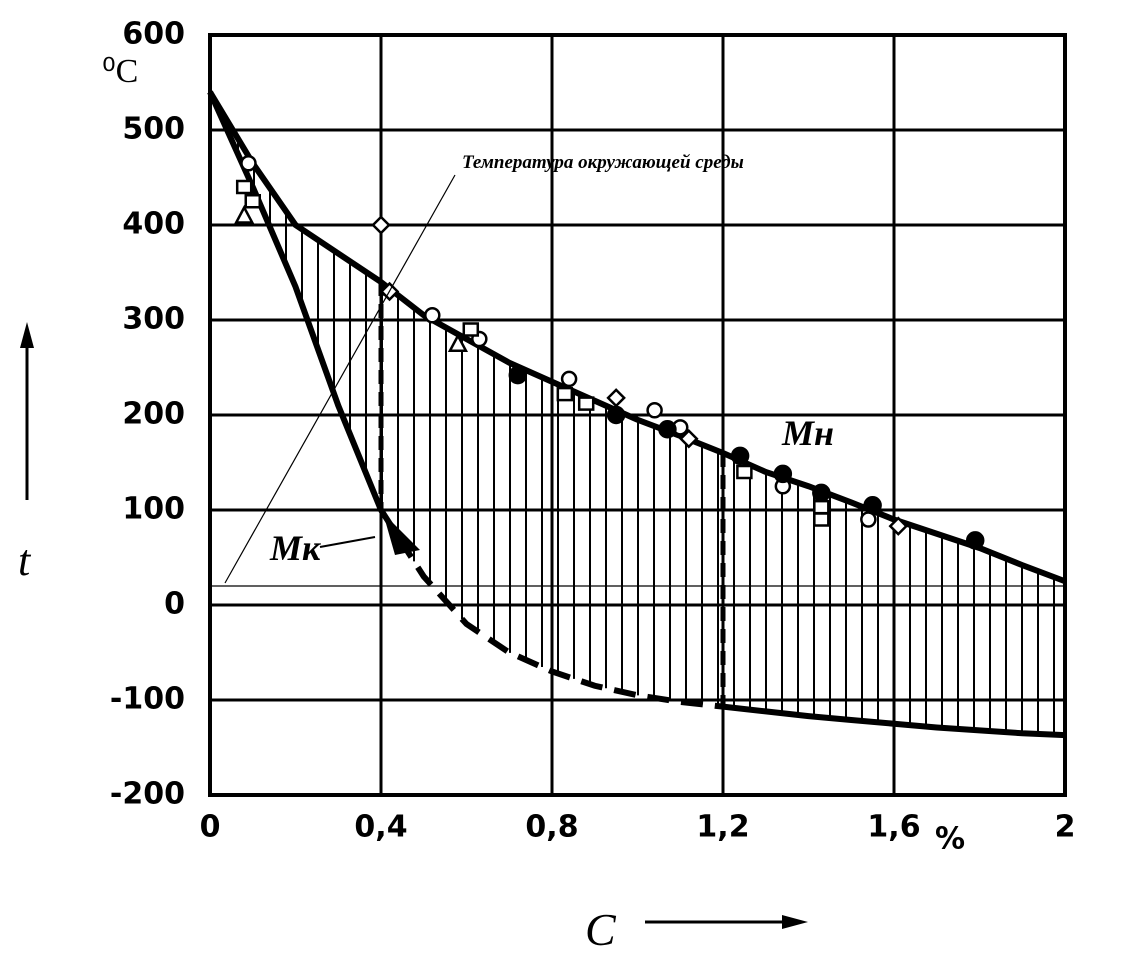 The height and width of the screenshot is (965, 1132). Describe the element at coordinates (210, 827) in the screenshot. I see `x-tick-label: 0` at that location.